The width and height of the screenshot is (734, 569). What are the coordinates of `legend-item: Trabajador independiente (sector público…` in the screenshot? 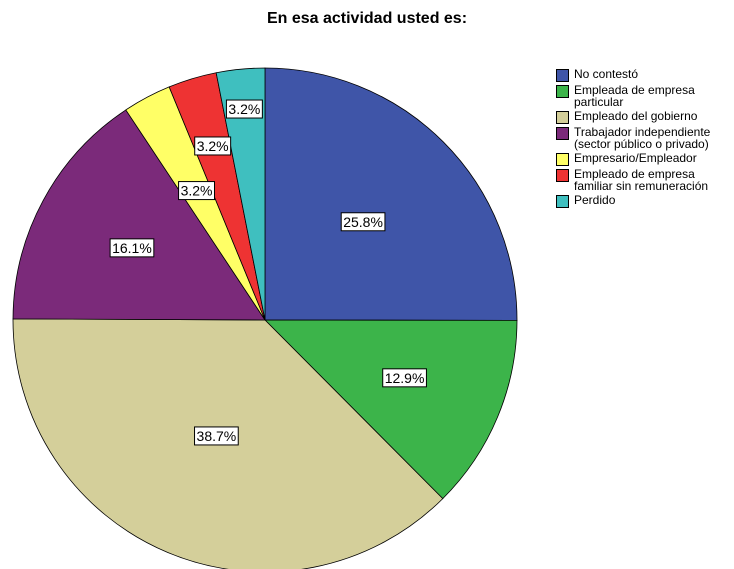 It's located at (645, 138).